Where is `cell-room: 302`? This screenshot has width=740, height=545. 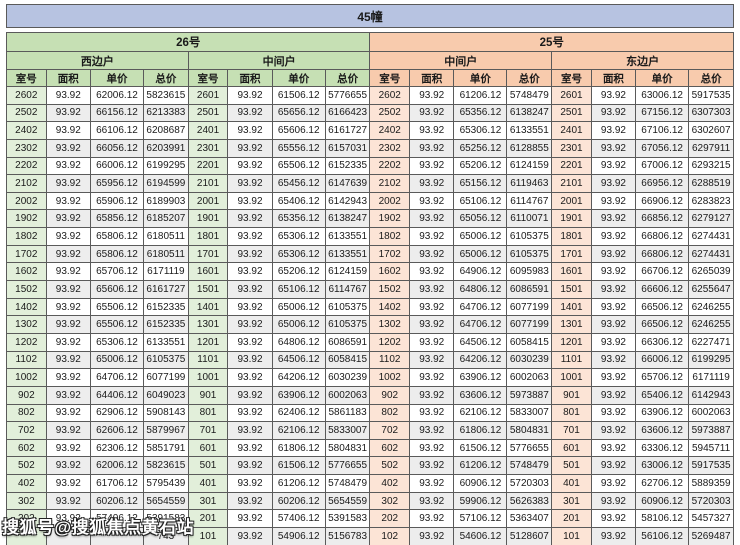 cell-room: 302 is located at coordinates (26, 501).